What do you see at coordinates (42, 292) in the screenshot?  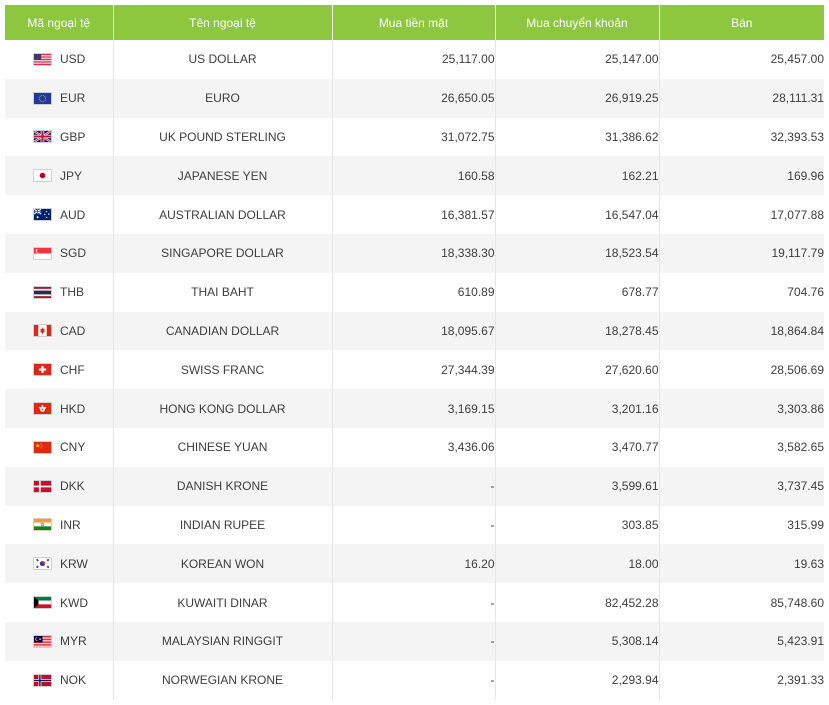 I see `th-flag-icon` at bounding box center [42, 292].